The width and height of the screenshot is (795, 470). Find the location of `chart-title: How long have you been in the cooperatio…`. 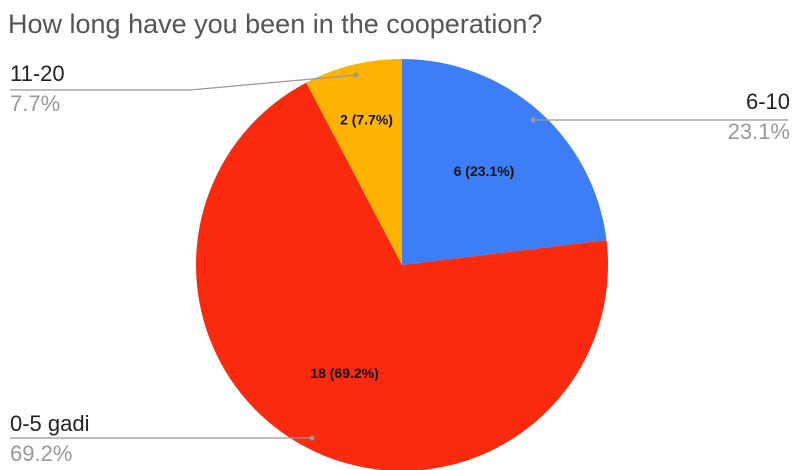

chart-title: How long have you been in the cooperatio… is located at coordinates (275, 24).